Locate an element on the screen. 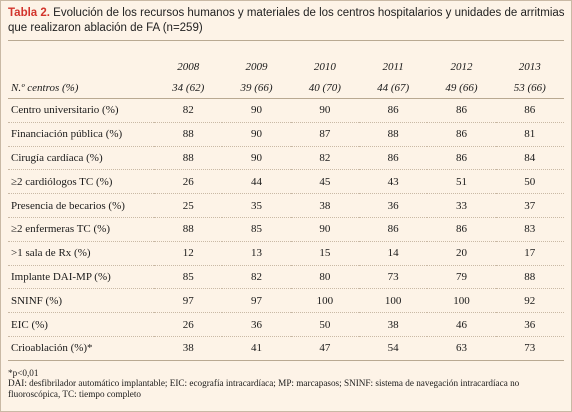  header-corner is located at coordinates (81, 67).